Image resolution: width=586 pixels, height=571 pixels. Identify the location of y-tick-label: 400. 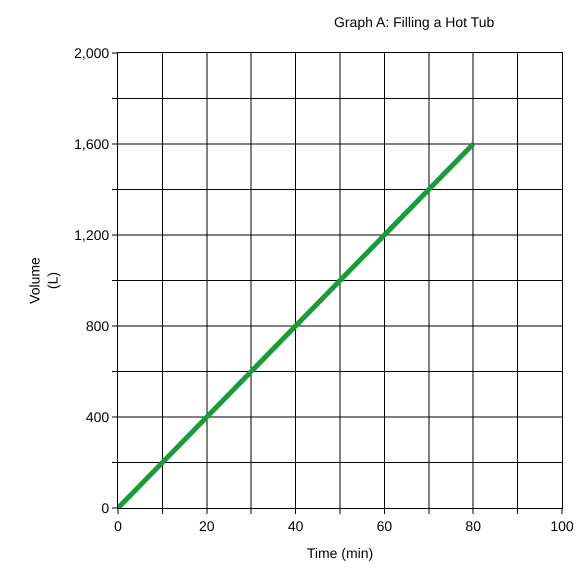
(98, 416).